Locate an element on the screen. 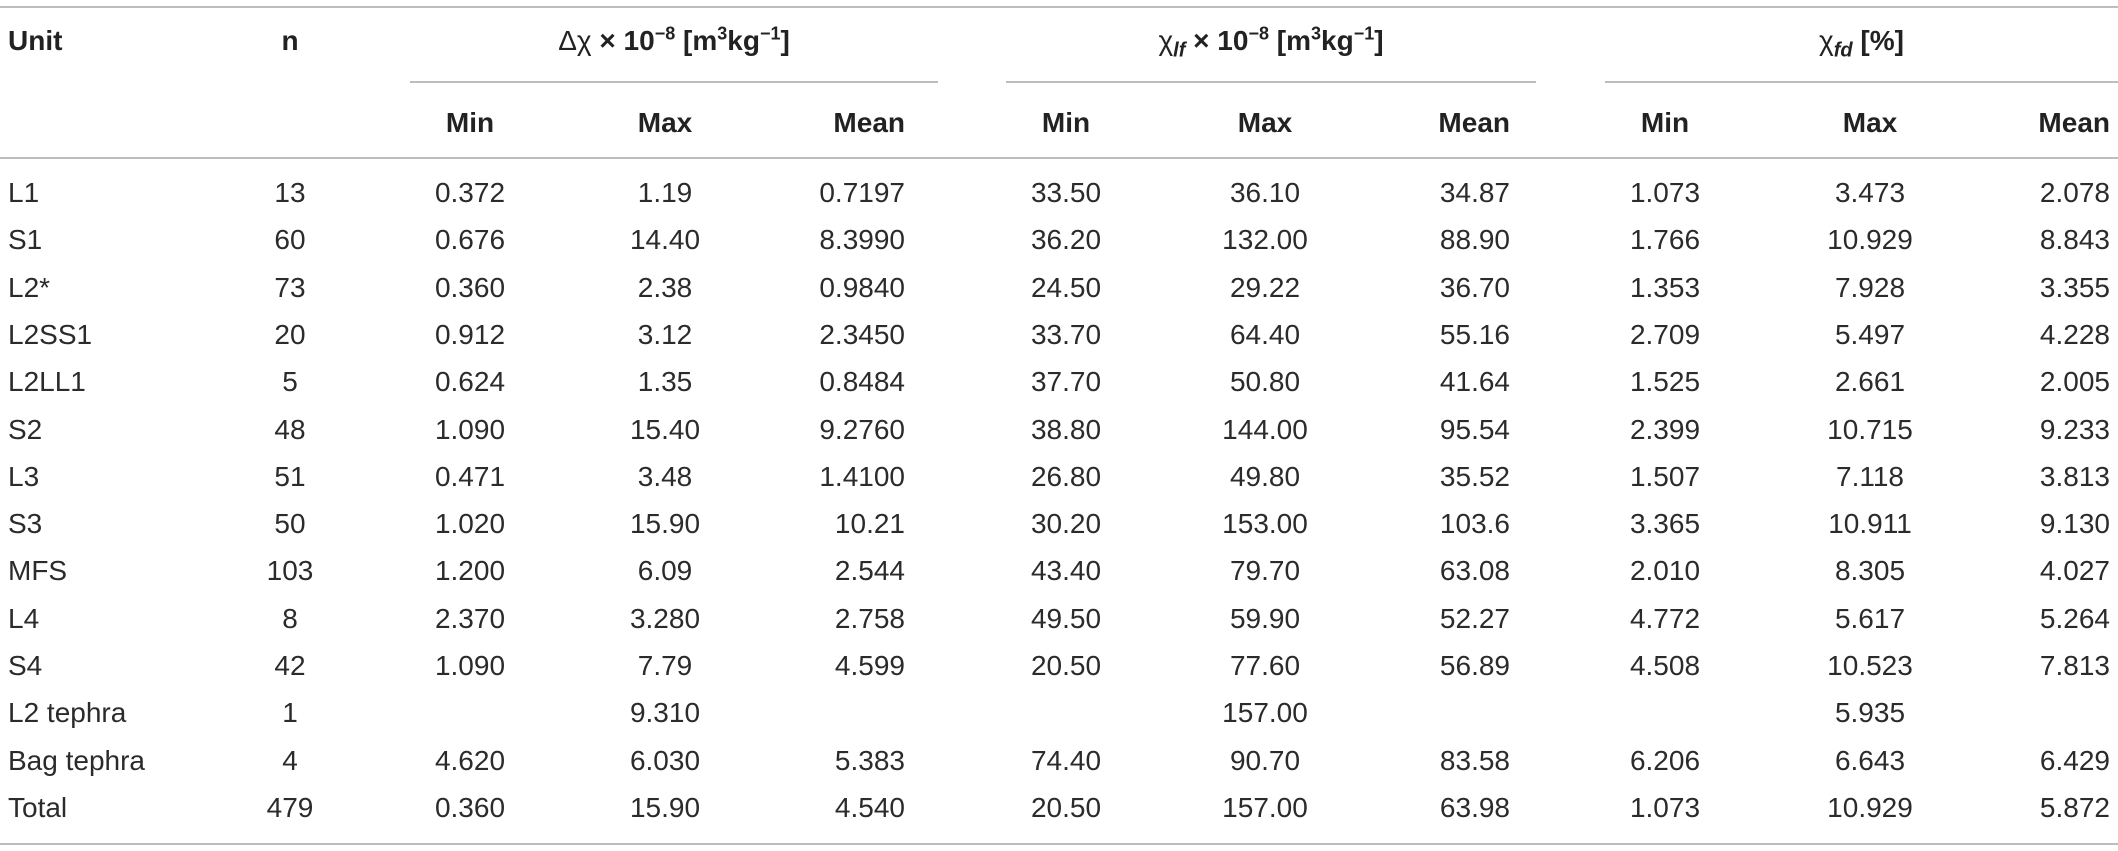 The height and width of the screenshot is (851, 2118). value-cell: 77.60 is located at coordinates (1265, 665).